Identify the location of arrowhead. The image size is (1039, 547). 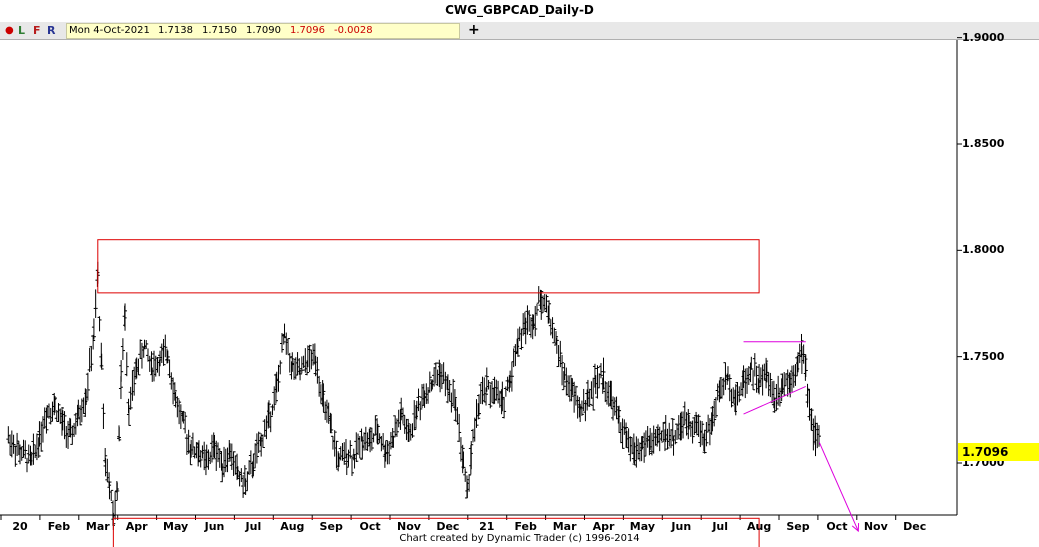
(855, 528).